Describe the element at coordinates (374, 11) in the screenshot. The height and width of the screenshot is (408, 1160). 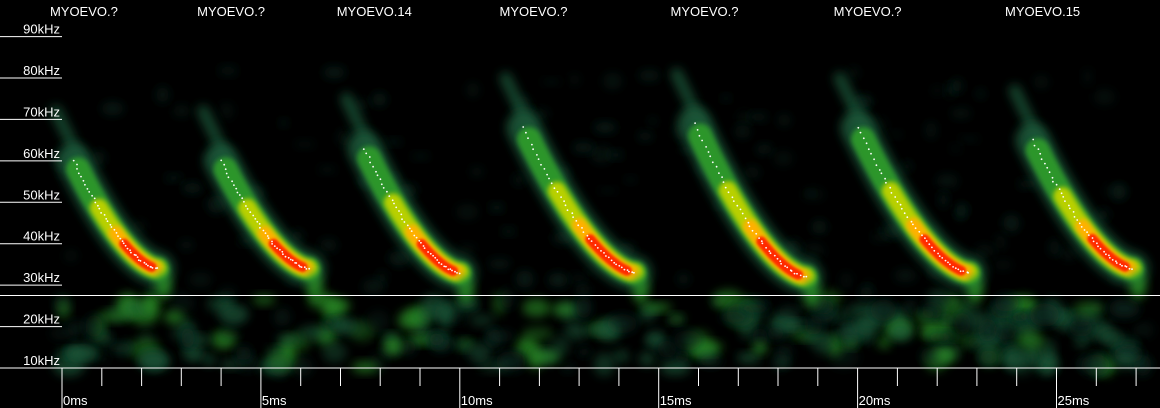
I see `call-label: MYOEVO.14` at that location.